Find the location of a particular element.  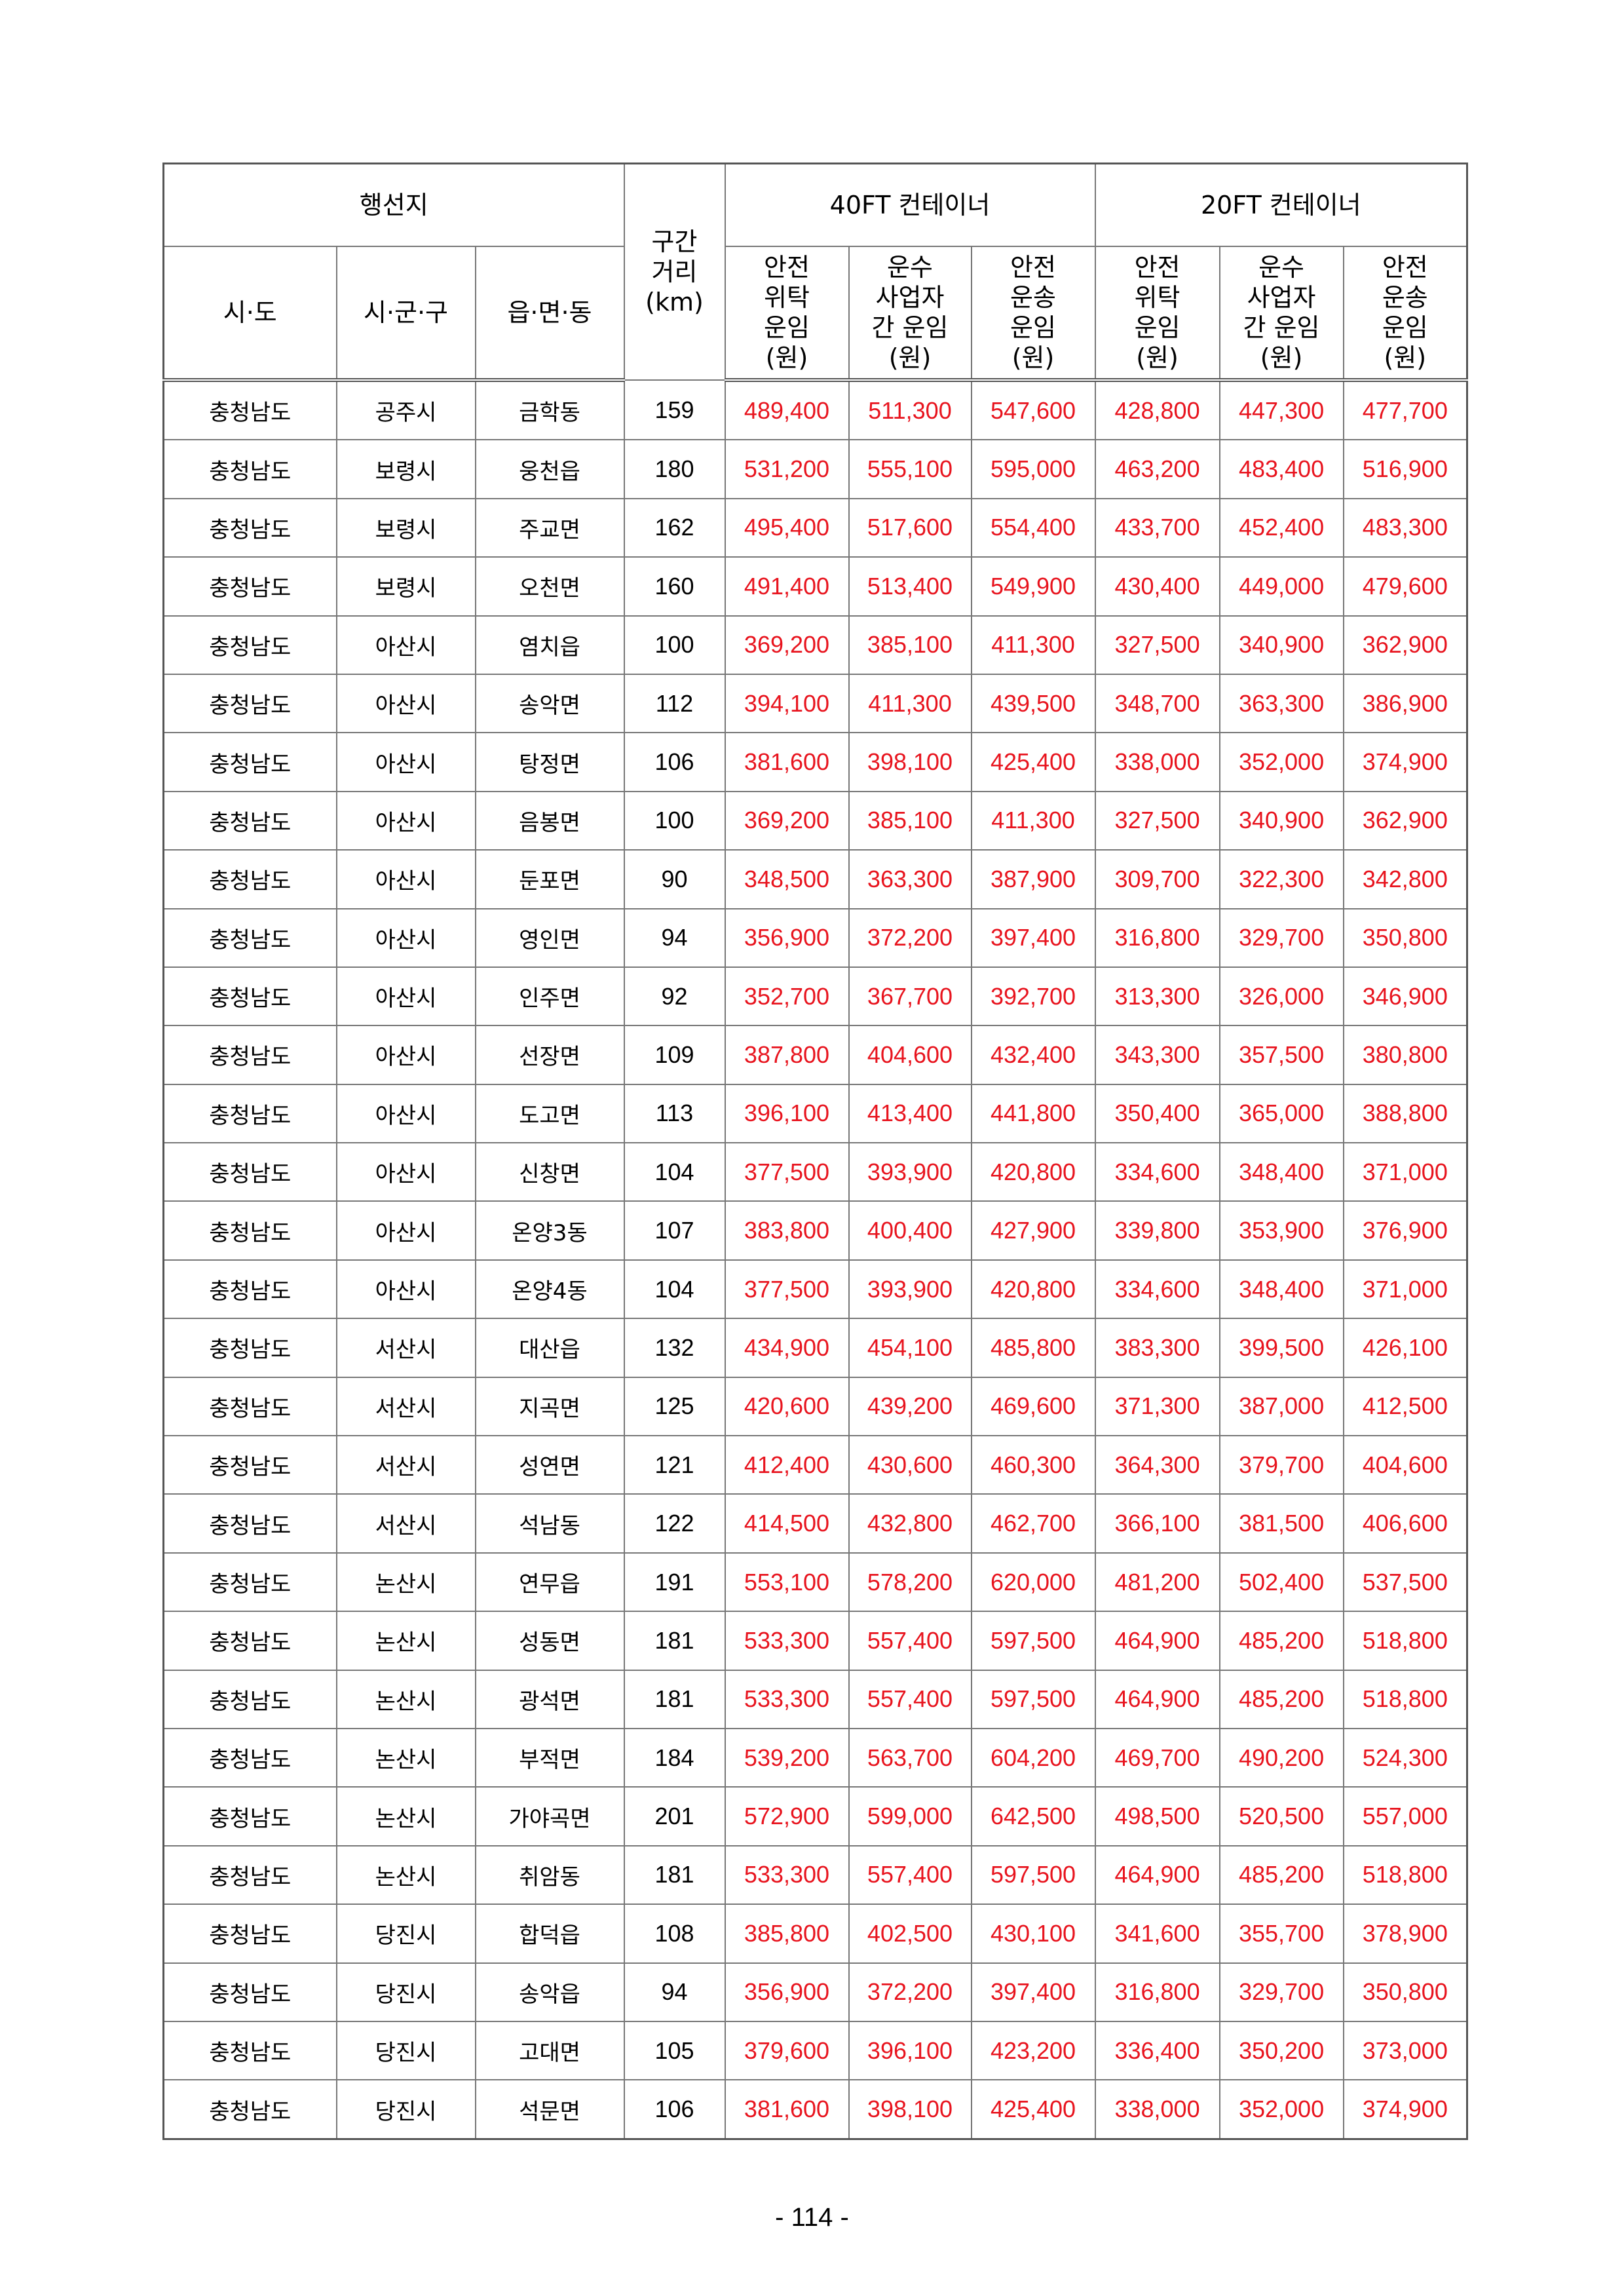

cell-40ft-carrier-rate: 400,400 is located at coordinates (910, 1230).